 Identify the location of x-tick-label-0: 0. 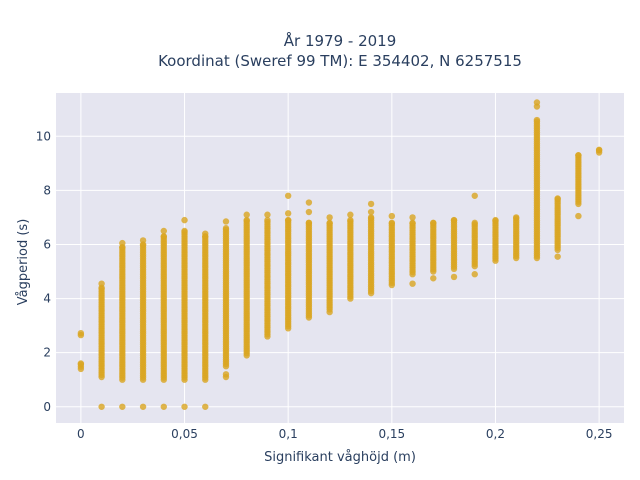
(81, 434).